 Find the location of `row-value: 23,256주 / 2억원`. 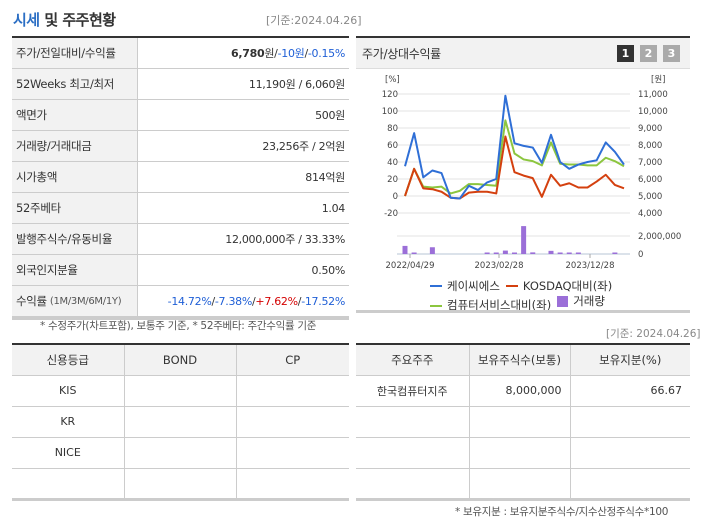

row-value: 23,256주 / 2억원 is located at coordinates (303, 146).